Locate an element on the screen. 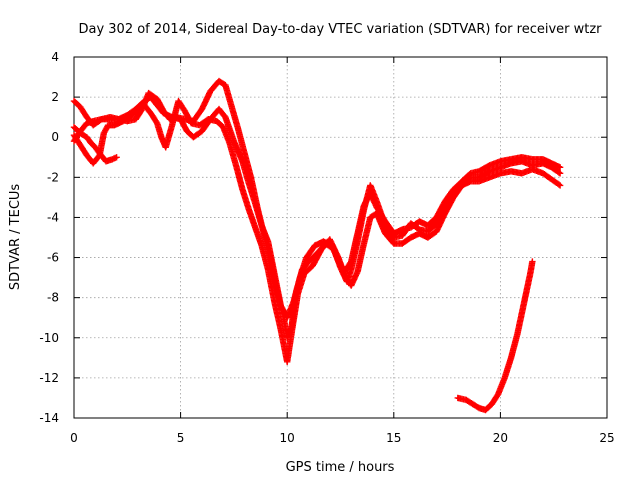  series-trace-e is located at coordinates (495, 336).